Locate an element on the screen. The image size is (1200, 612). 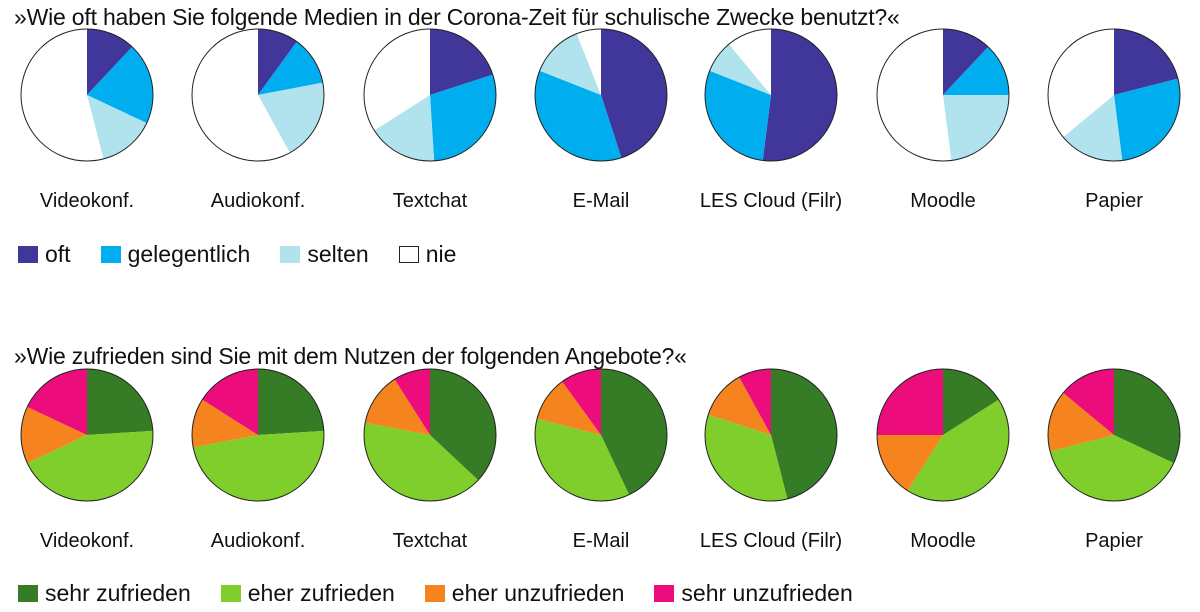
usage-pie-audiokonf-outline is located at coordinates (258, 95).